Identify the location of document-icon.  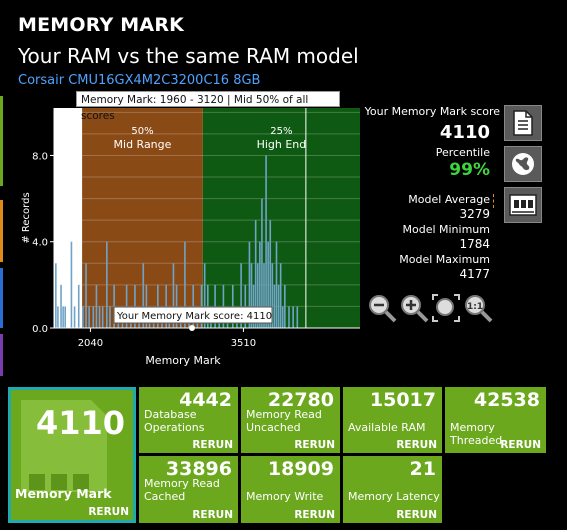
(523, 123).